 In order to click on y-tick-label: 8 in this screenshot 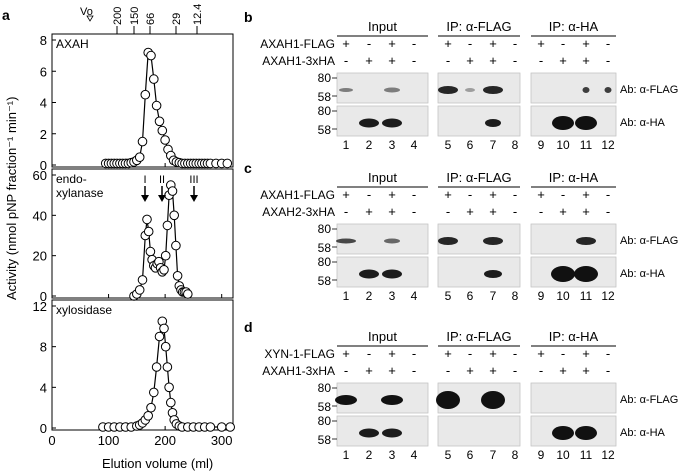, I will do `click(43, 347)`.